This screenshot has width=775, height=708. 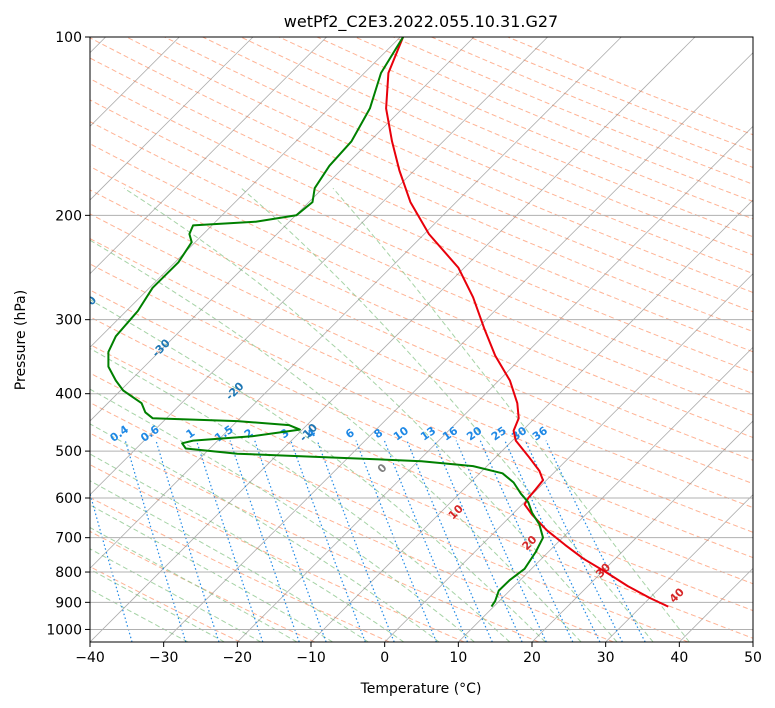 I want to click on mixing-ratio-label: 0.4, so click(x=120, y=434).